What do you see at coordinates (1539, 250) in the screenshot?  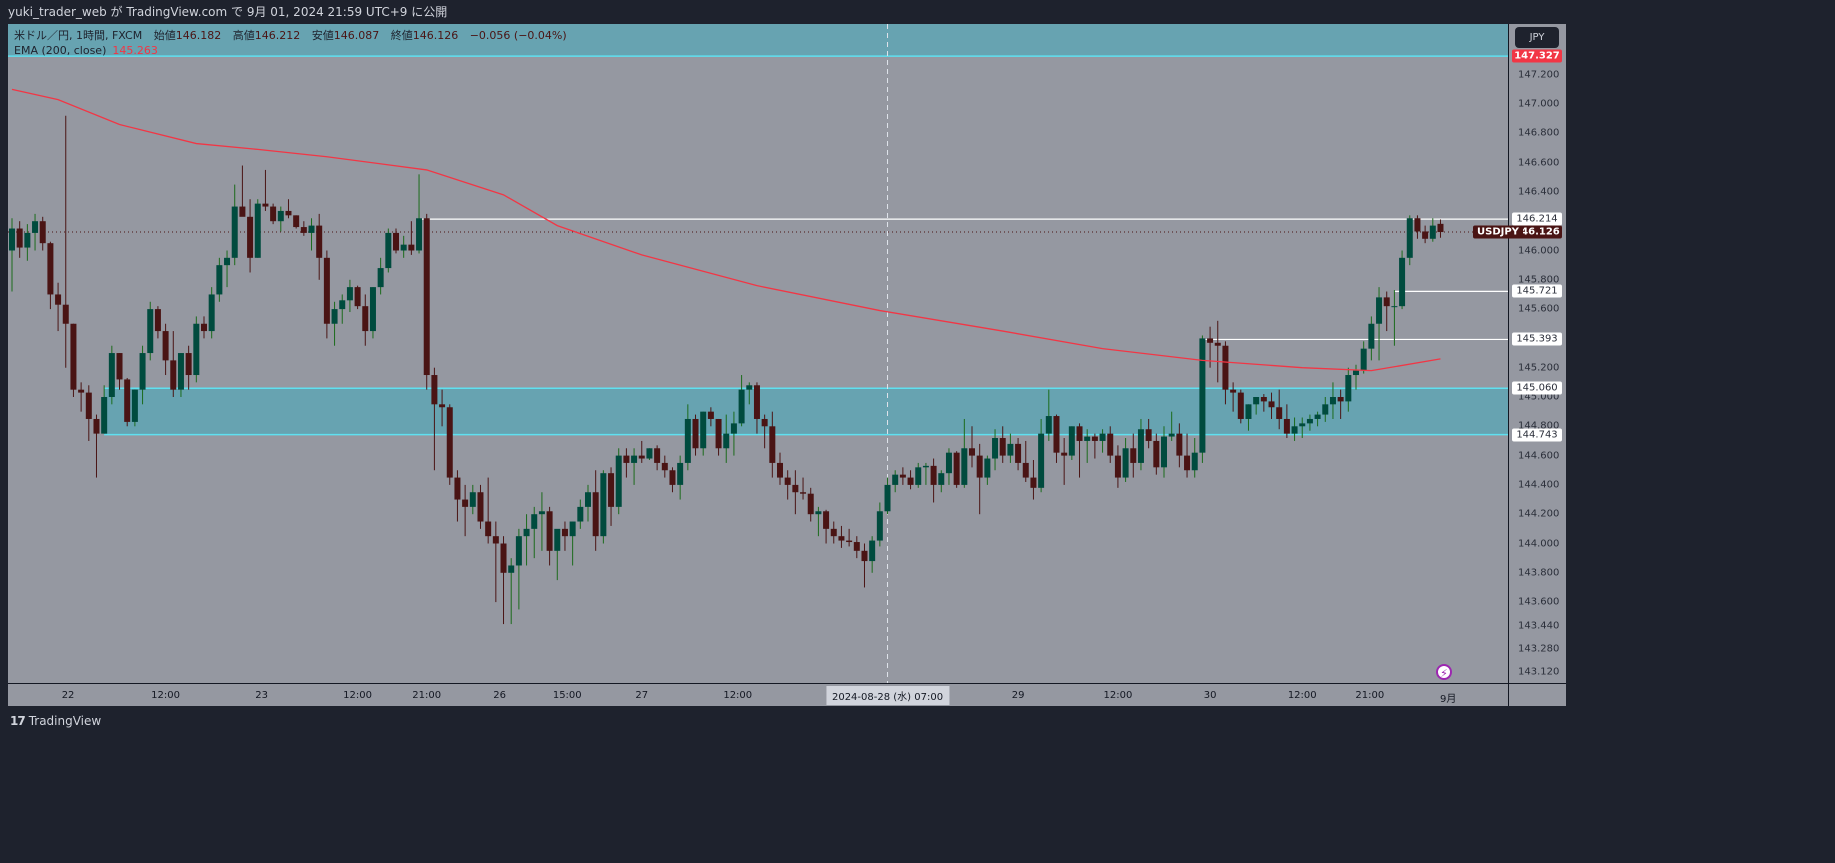 I see `price-tick: 146.000` at bounding box center [1539, 250].